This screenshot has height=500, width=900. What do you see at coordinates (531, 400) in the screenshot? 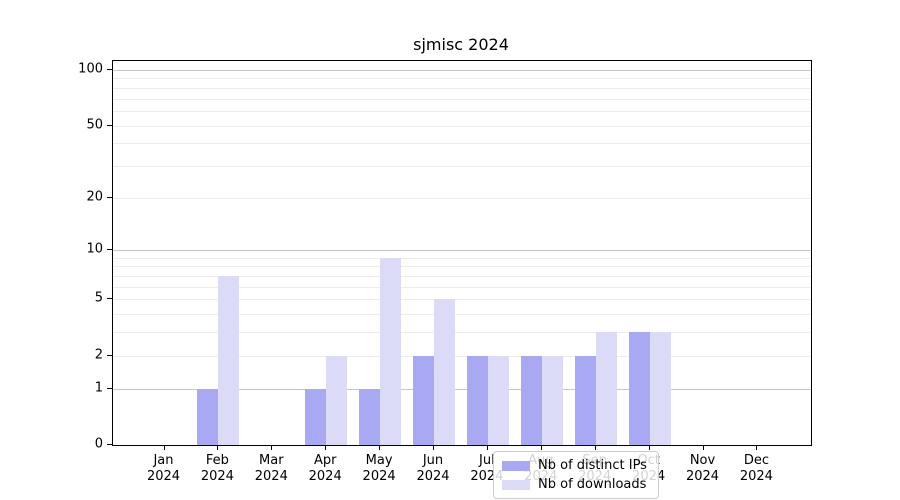
I see `bar-aug-distinct-ips` at bounding box center [531, 400].